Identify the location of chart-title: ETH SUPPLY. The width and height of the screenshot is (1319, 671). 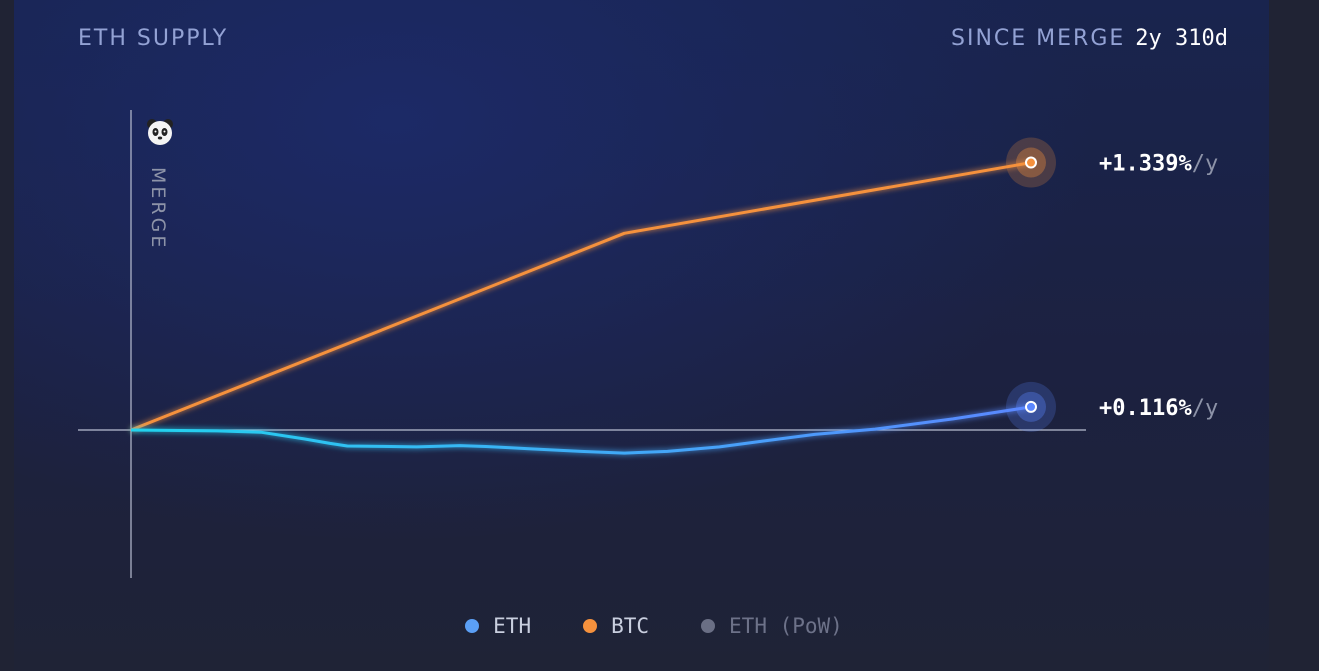
(153, 38).